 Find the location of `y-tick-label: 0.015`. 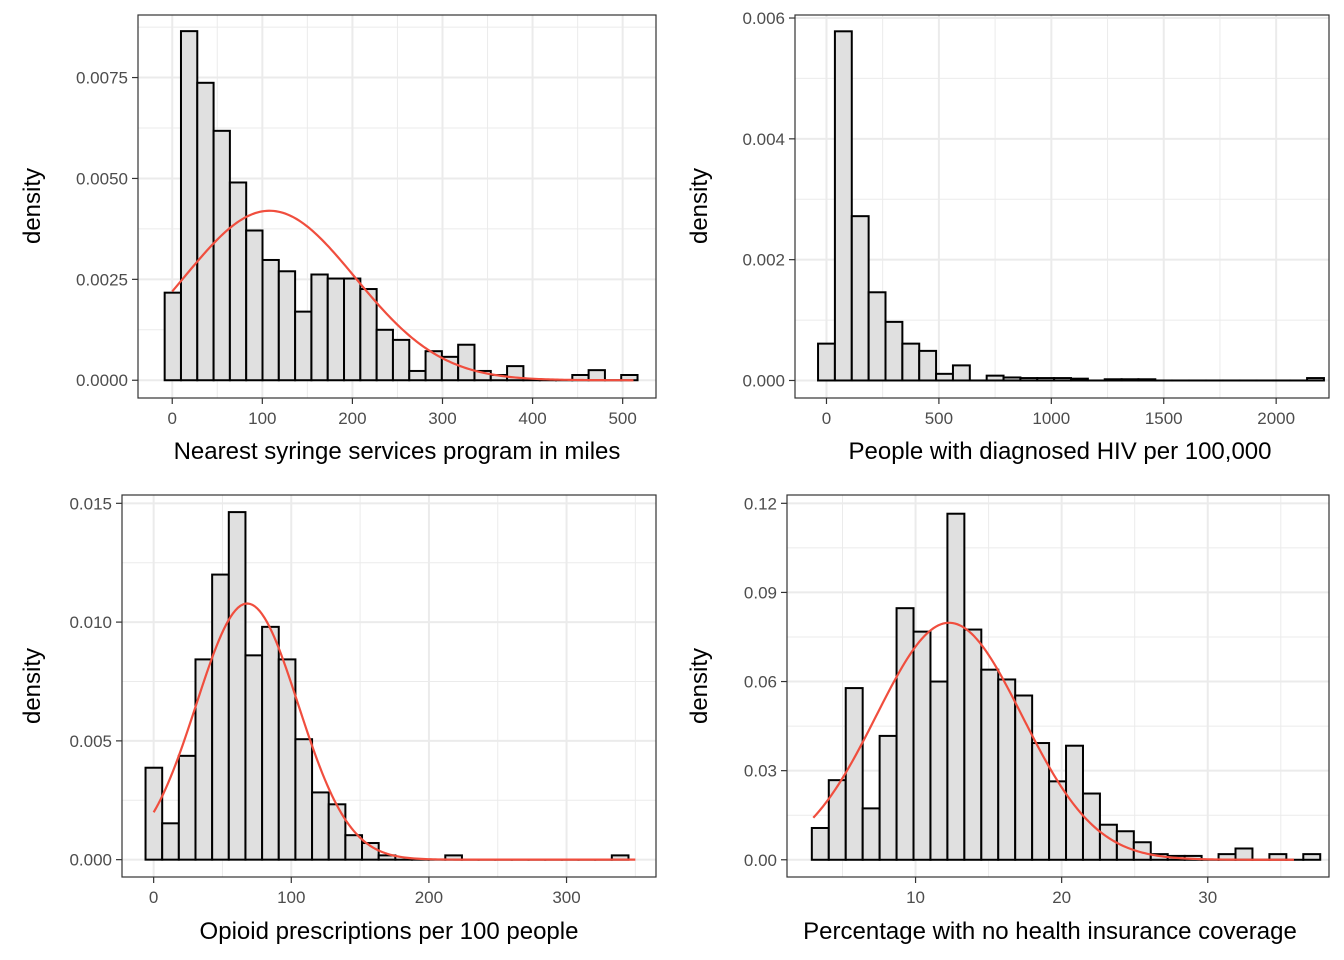

y-tick-label: 0.015 is located at coordinates (90, 503).